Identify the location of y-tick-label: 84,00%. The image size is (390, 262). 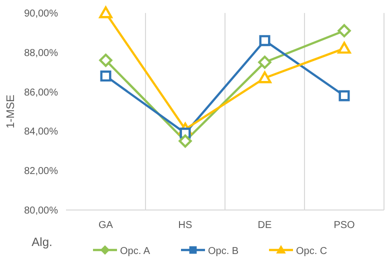
(41, 132).